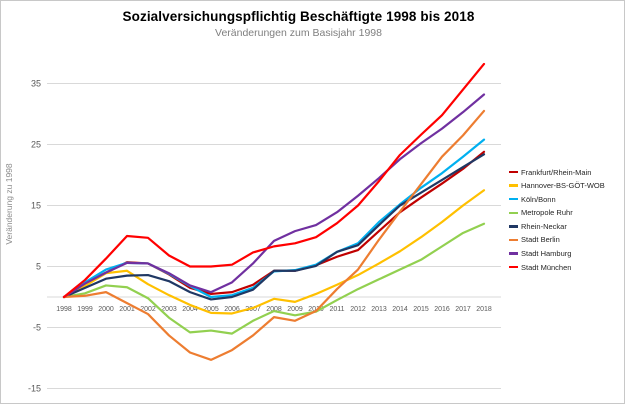 Image resolution: width=625 pixels, height=404 pixels. What do you see at coordinates (34, 389) in the screenshot?
I see `y-tick-label: -15` at bounding box center [34, 389].